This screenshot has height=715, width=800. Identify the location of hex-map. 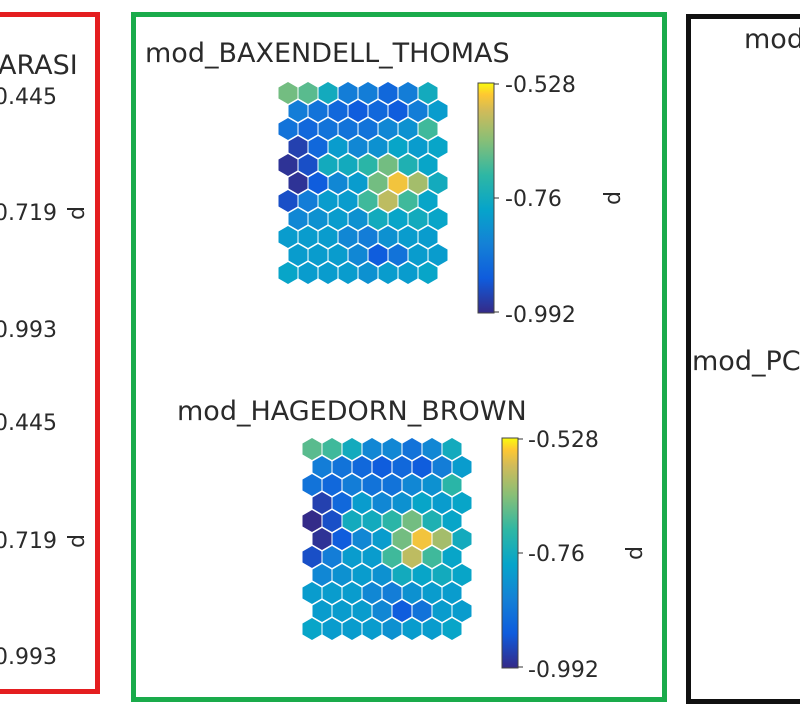
(387, 539).